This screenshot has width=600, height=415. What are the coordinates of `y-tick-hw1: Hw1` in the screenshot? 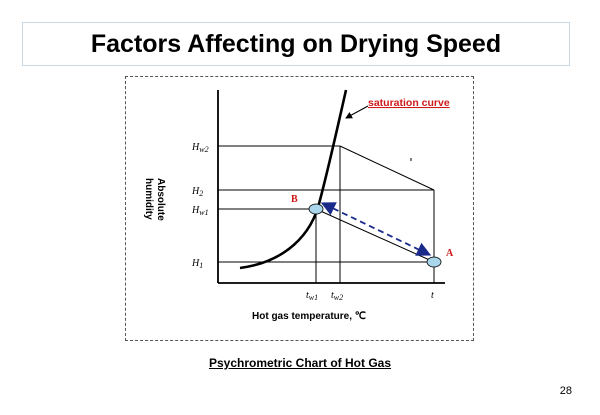 It's located at (200, 211).